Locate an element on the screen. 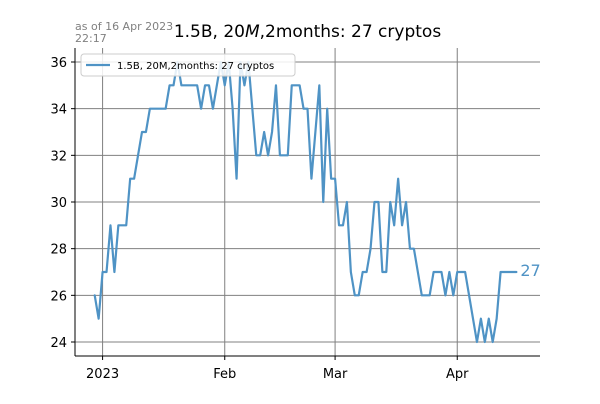 The width and height of the screenshot is (600, 404). legend-box is located at coordinates (188, 65).